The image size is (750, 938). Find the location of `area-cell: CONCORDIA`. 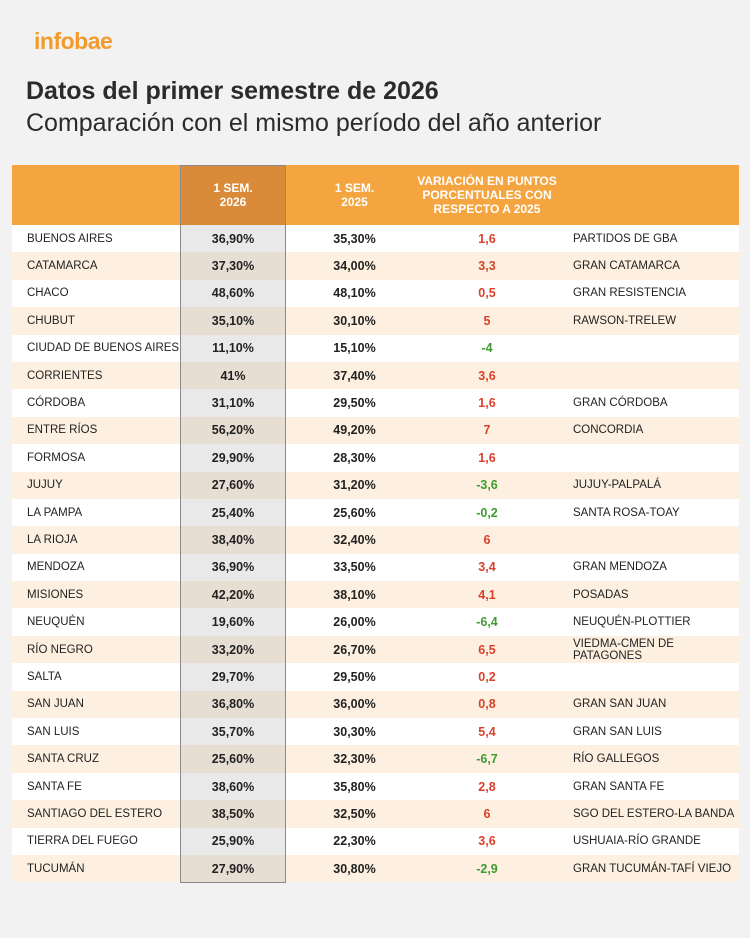

area-cell: CONCORDIA is located at coordinates (608, 430).